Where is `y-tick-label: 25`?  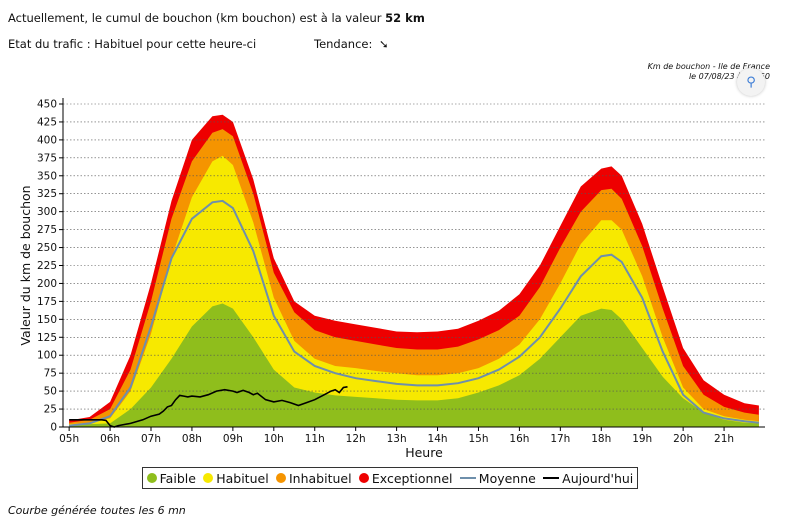
y-tick-label: 25 is located at coordinates (50, 410).